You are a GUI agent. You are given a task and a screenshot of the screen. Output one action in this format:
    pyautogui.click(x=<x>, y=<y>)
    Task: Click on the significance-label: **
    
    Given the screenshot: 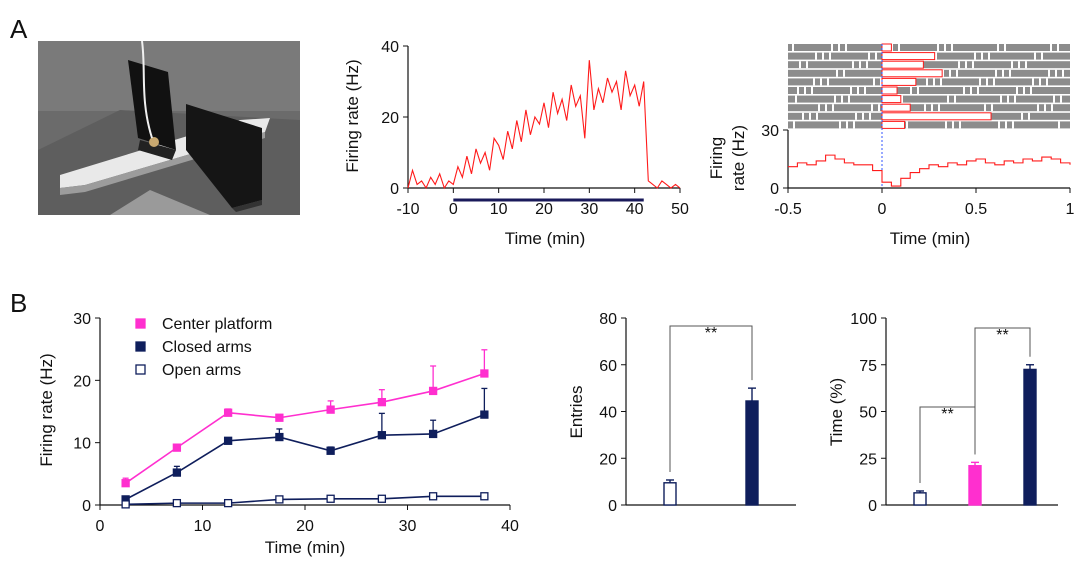 What is the action you would take?
    pyautogui.click(x=711, y=333)
    